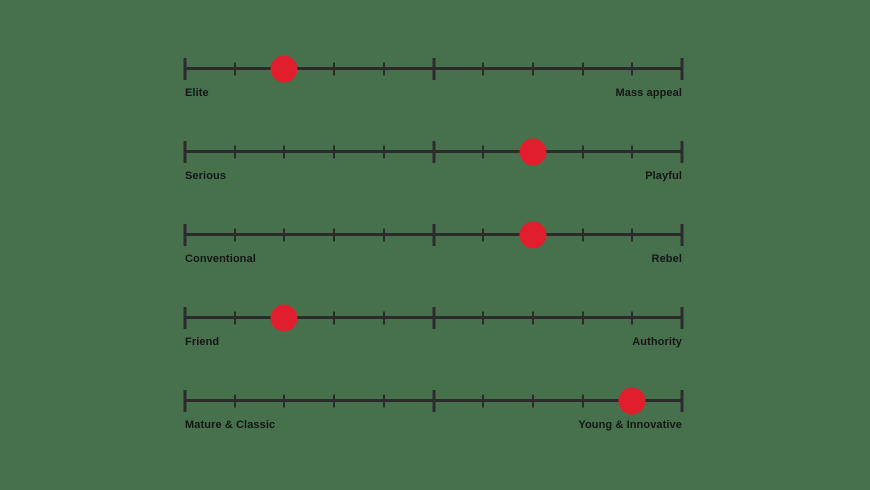  What do you see at coordinates (648, 93) in the screenshot?
I see `scale-right-label: Mass appeal` at bounding box center [648, 93].